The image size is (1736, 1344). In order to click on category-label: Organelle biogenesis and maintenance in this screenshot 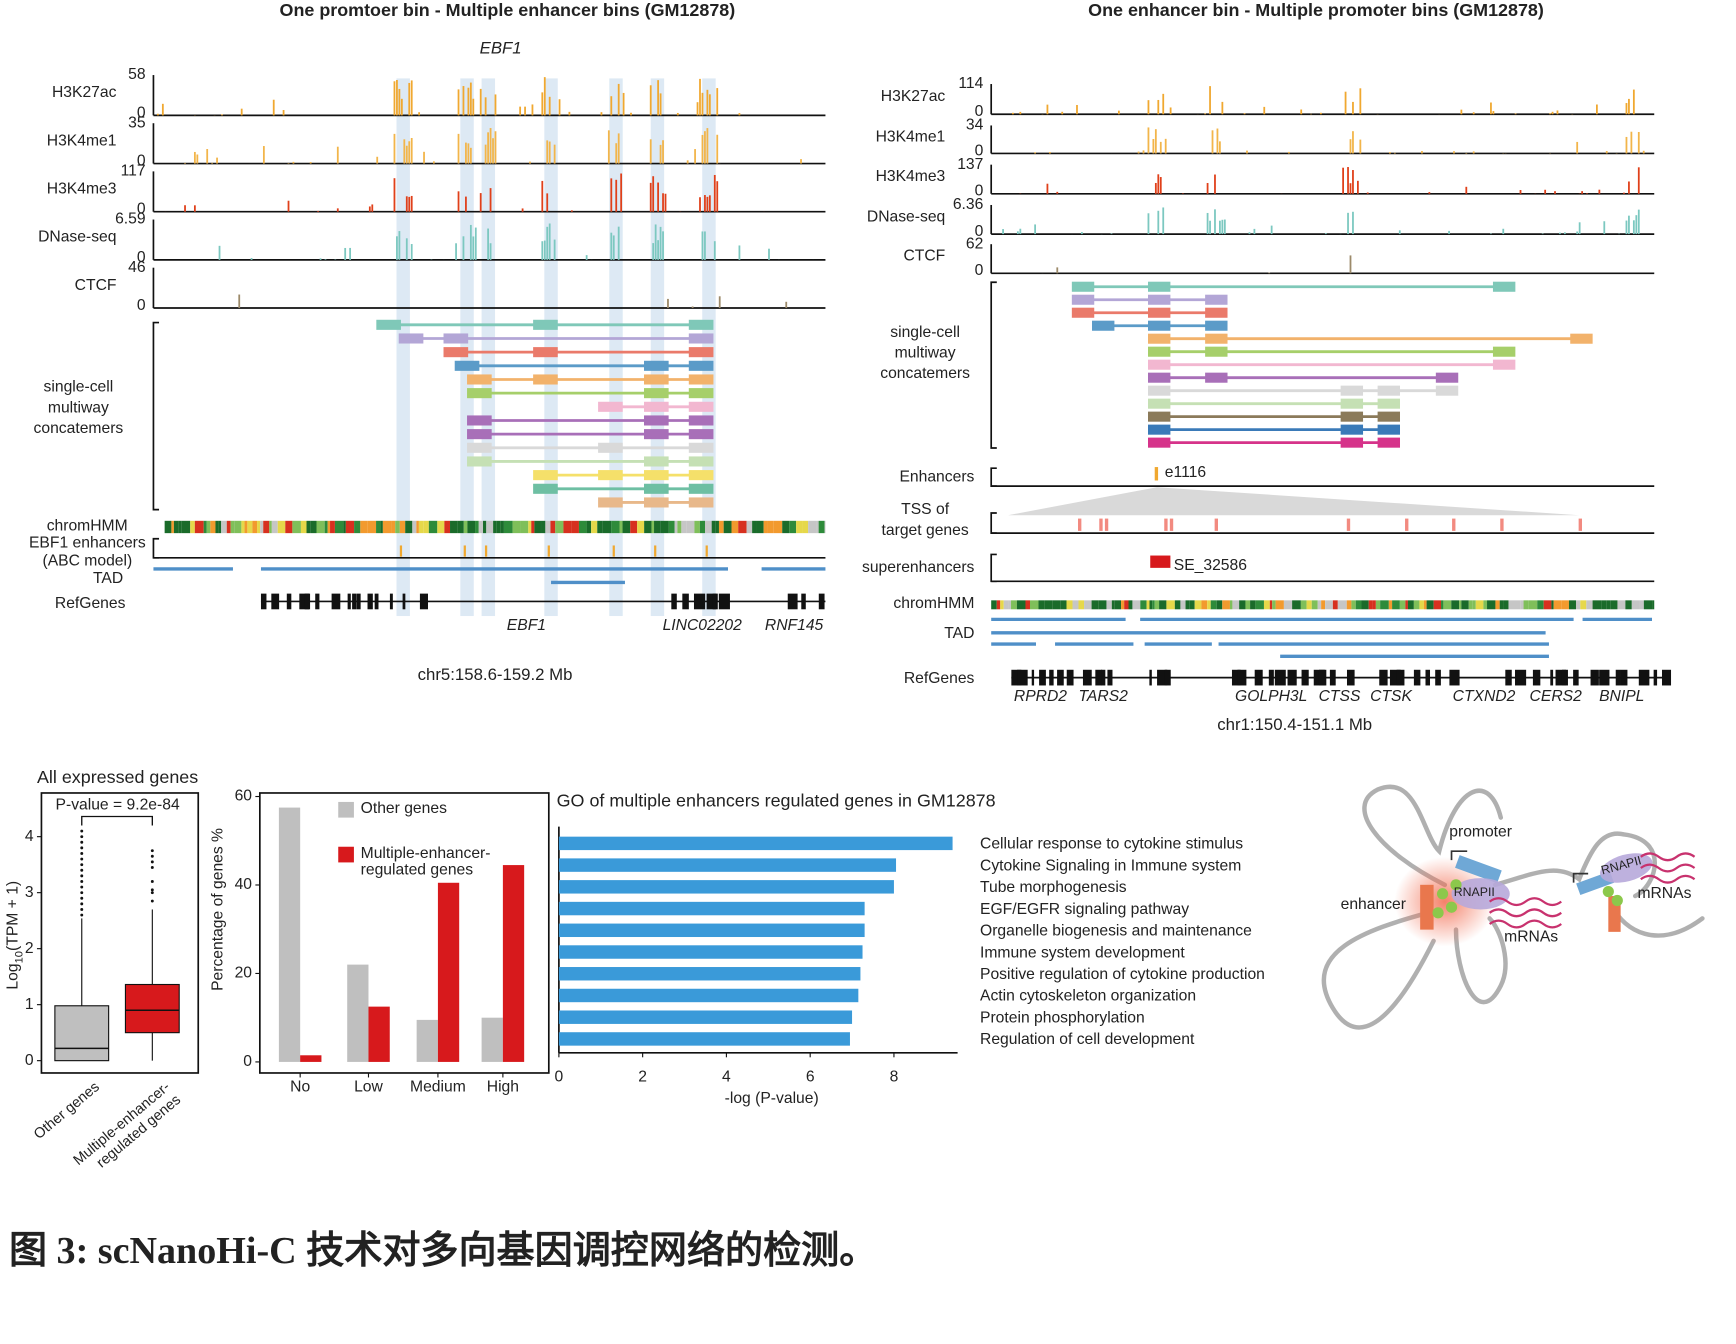, I will do `click(1116, 931)`.